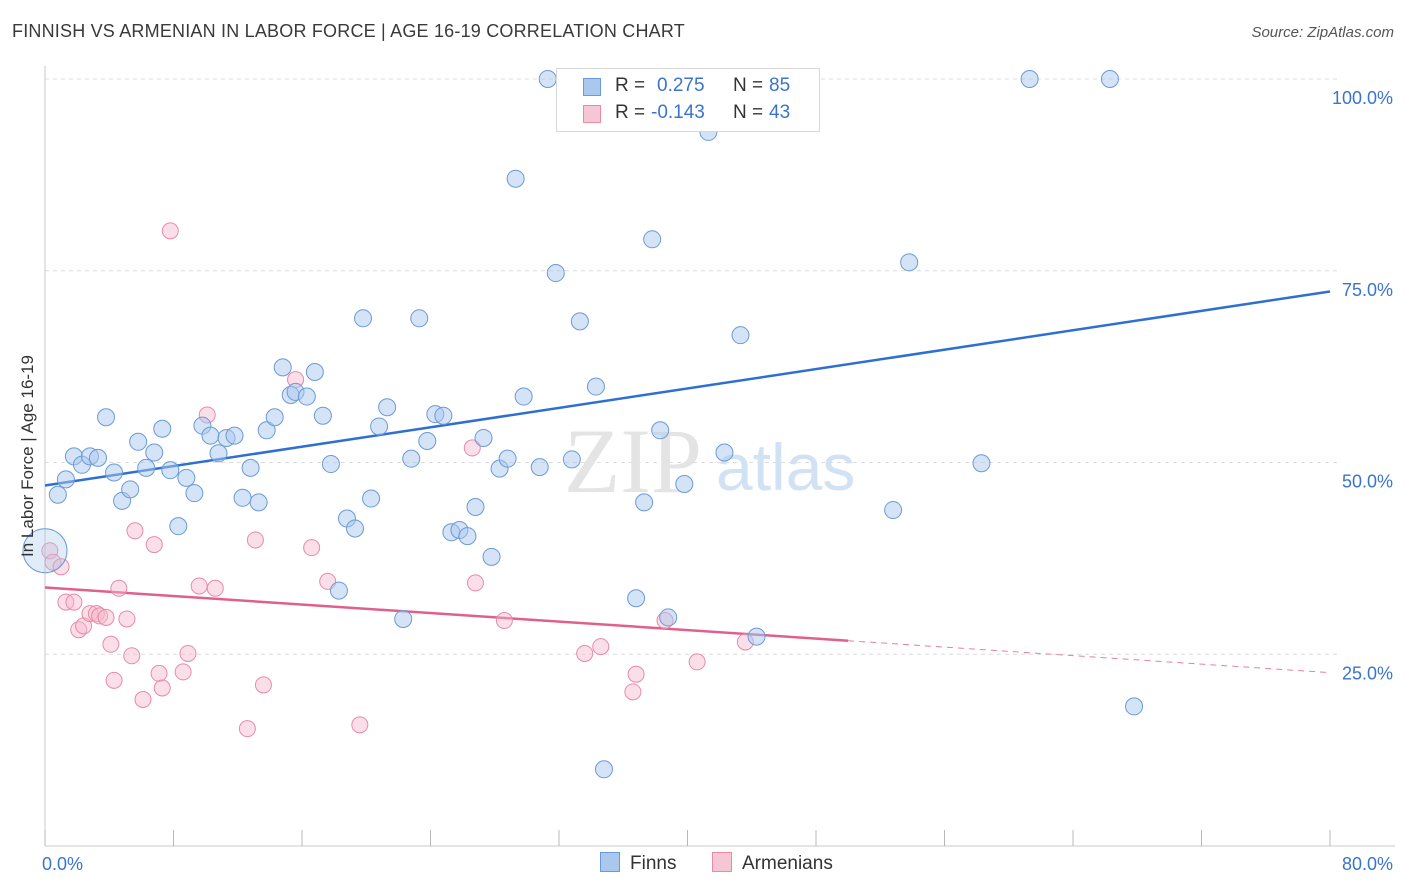  I want to click on x-tick-label: 80.0%, so click(1367, 864).